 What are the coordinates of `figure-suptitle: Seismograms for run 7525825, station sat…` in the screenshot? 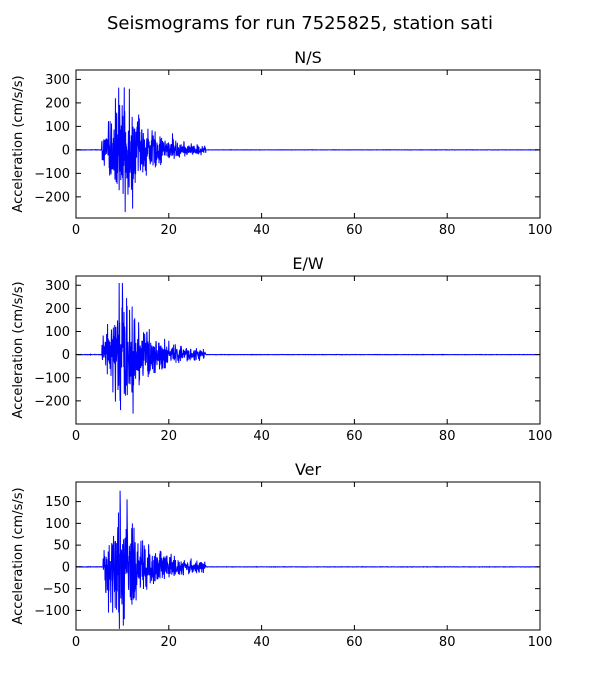 It's located at (300, 23).